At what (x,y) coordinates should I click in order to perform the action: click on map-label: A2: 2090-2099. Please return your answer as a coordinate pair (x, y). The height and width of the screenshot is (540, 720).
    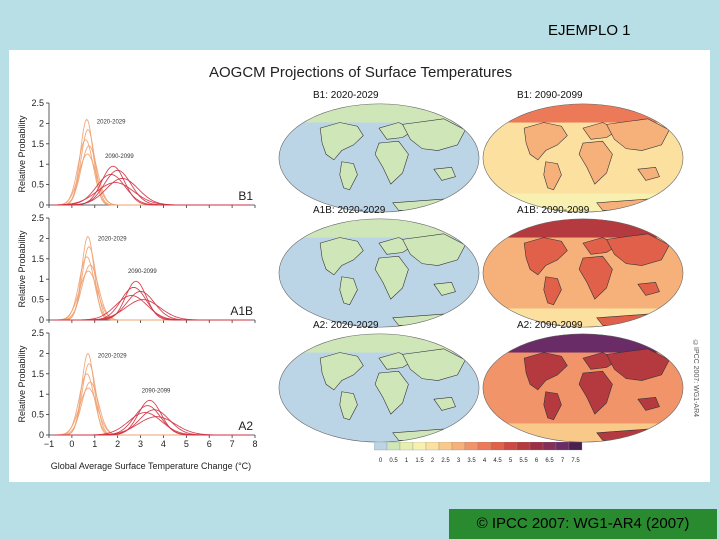
    Looking at the image, I should click on (550, 325).